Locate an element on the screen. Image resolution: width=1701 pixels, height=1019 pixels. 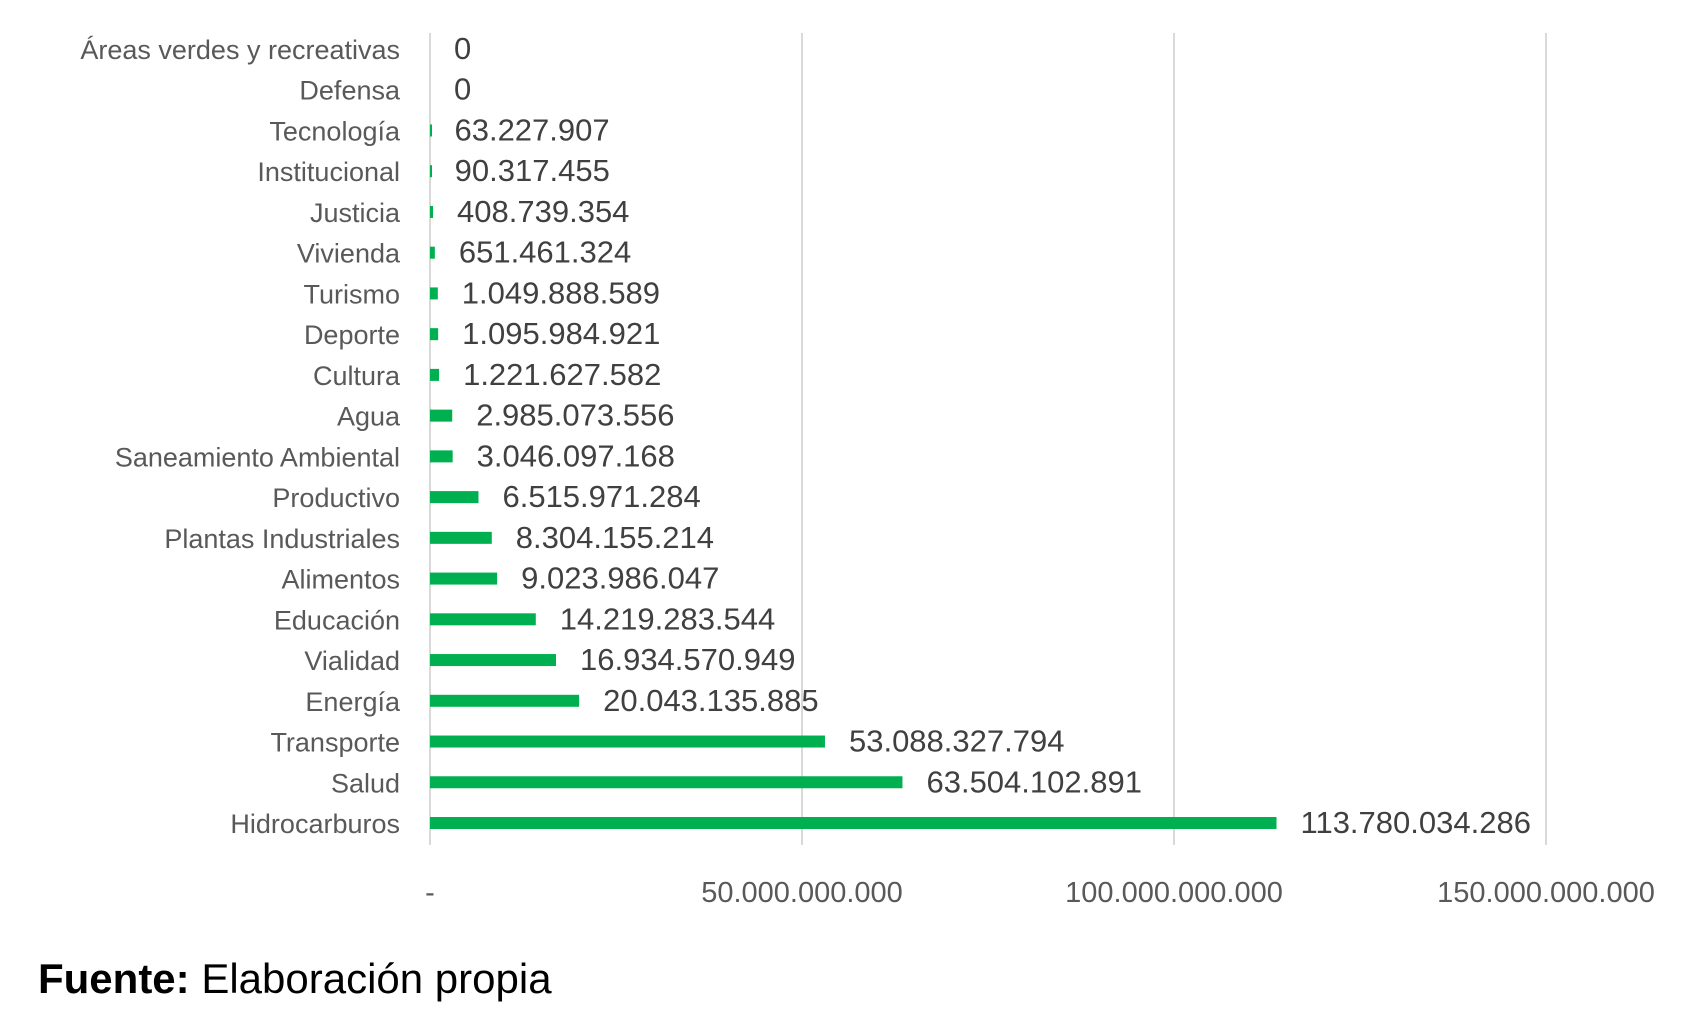
category-label: Educación is located at coordinates (337, 620).